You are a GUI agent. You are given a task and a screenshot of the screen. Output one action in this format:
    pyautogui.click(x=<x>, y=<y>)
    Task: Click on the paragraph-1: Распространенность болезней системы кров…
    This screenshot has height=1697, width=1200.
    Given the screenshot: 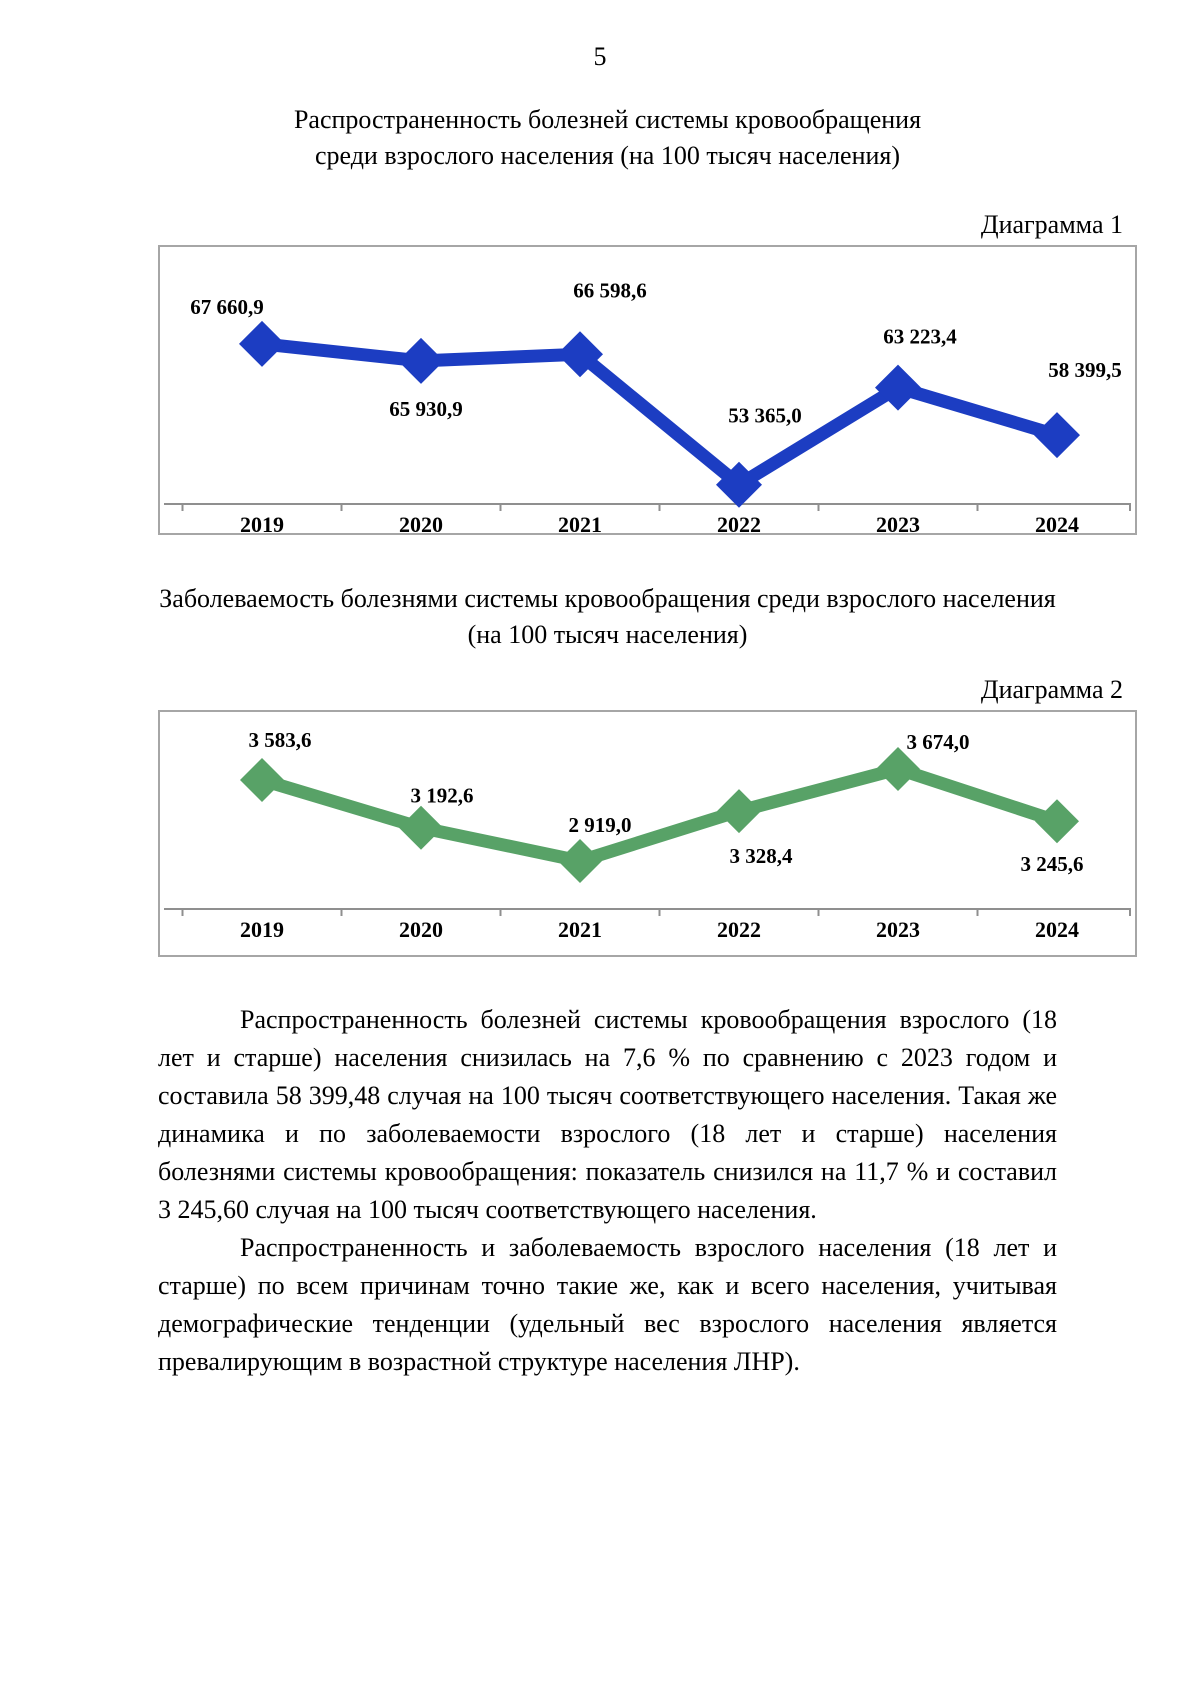 What is the action you would take?
    pyautogui.click(x=607, y=1114)
    